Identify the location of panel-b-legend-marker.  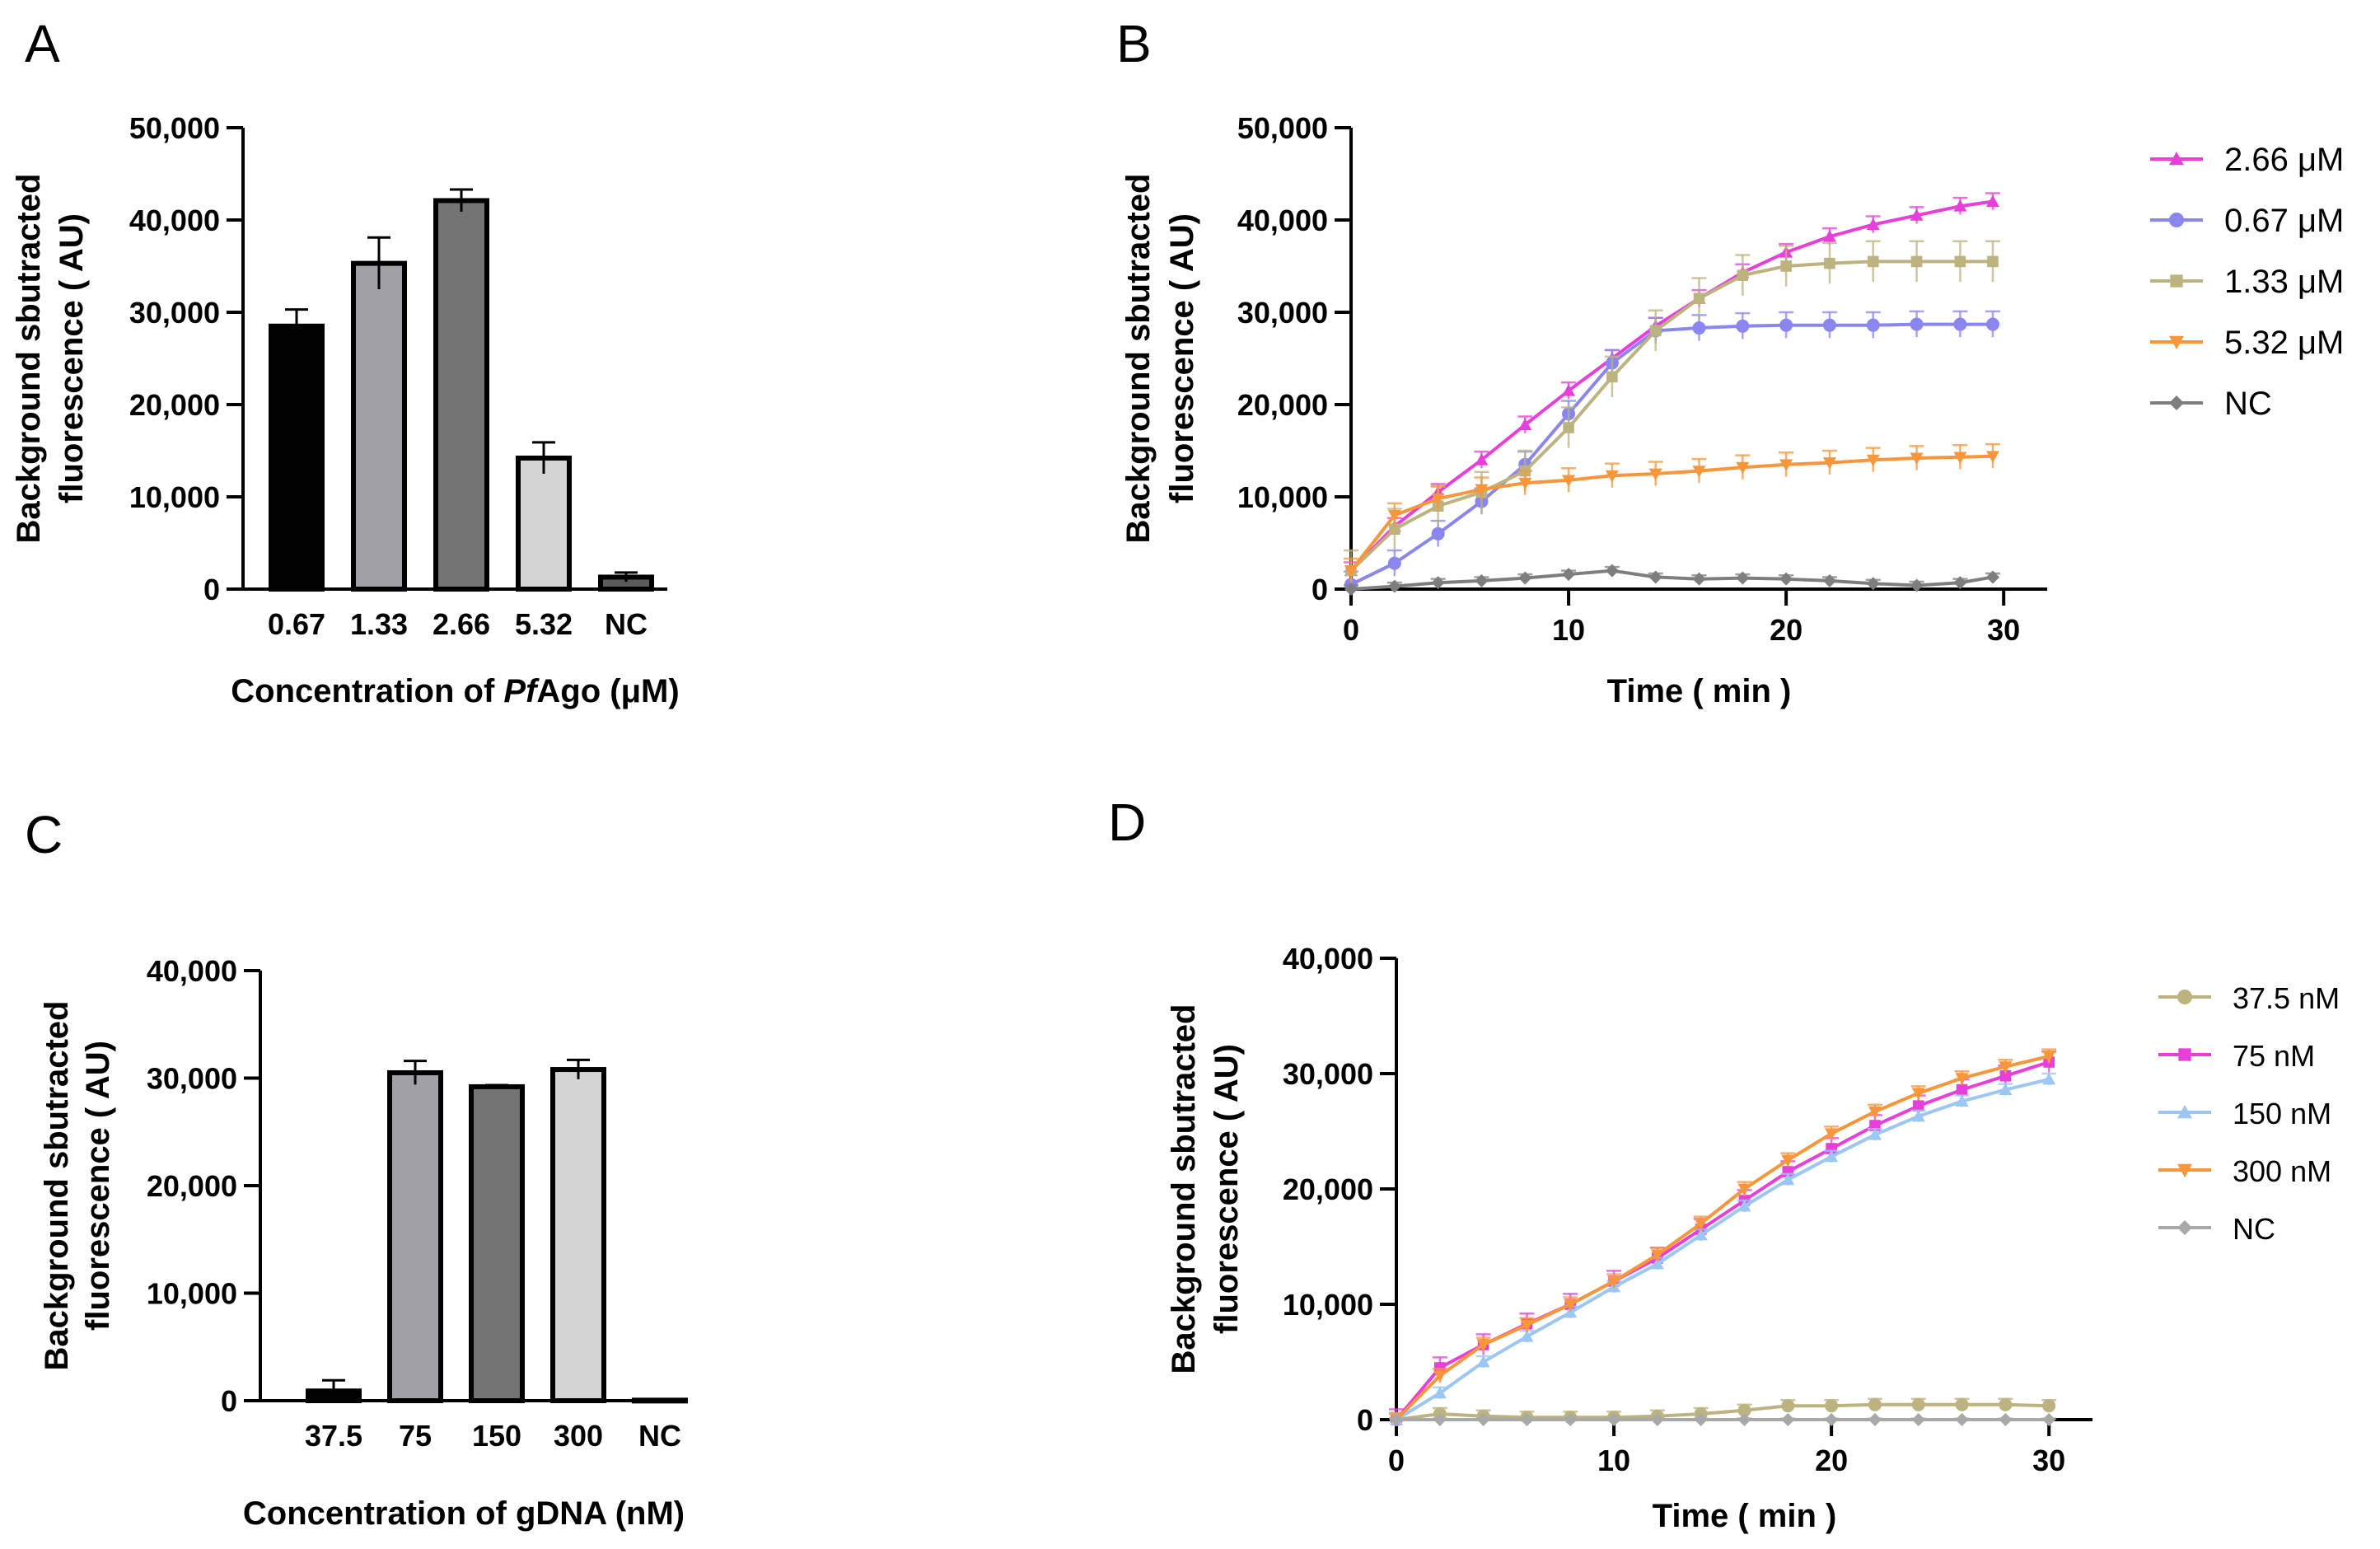
(2176, 159).